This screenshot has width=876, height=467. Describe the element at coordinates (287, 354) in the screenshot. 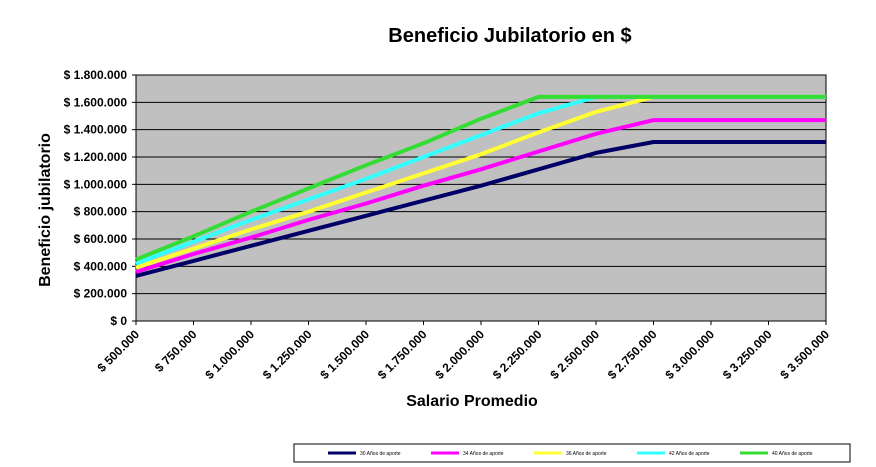

I see `x-tick-label: $ 1.250.000` at that location.